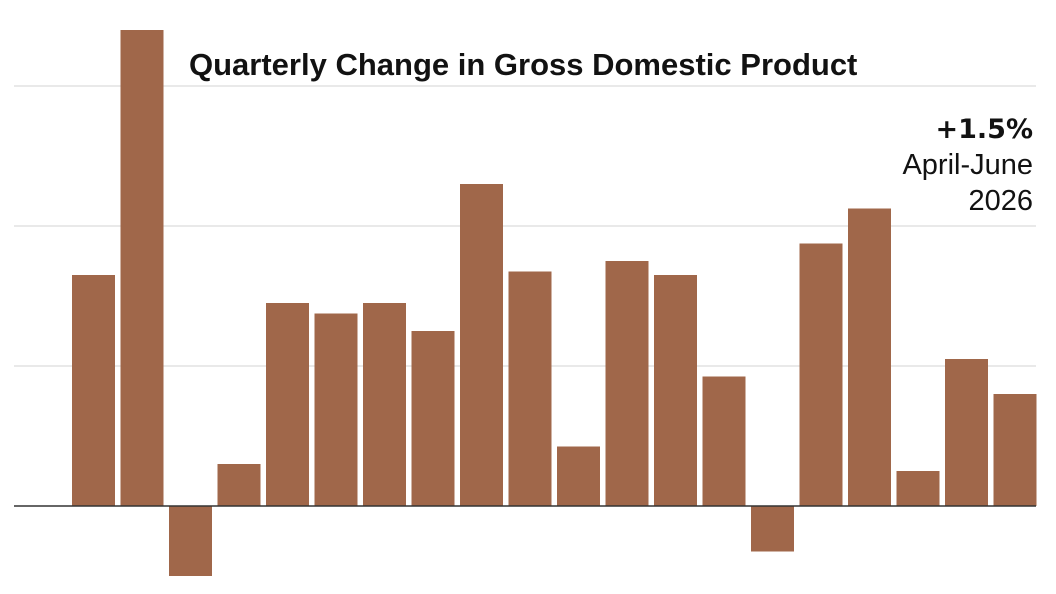  Describe the element at coordinates (984, 129) in the screenshot. I see `latest-value-label: +1.5%` at that location.